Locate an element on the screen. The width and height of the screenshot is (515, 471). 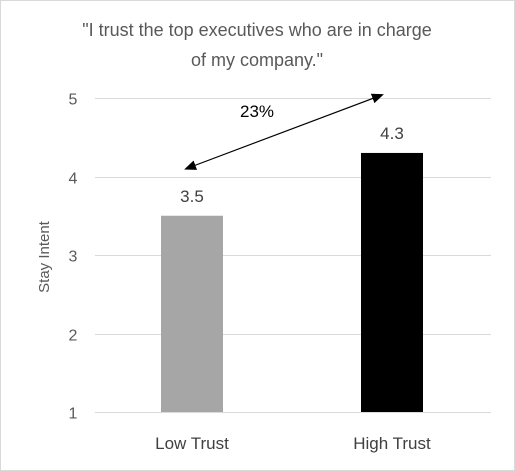
data-labels: 3.5 4.3 is located at coordinates (292, 165).